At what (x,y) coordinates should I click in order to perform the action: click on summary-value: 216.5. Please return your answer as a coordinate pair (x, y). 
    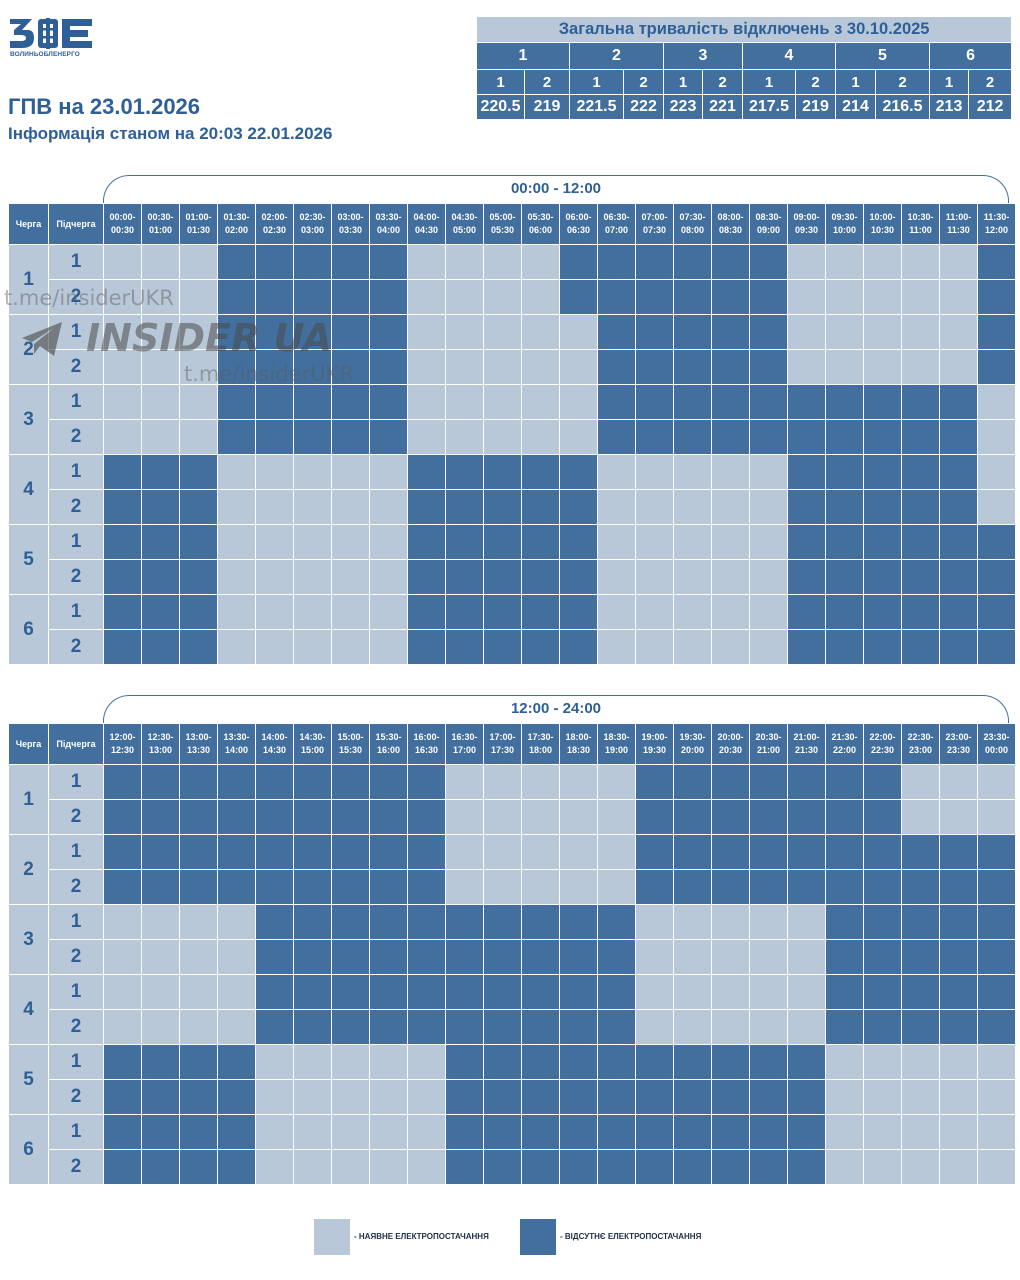
    Looking at the image, I should click on (902, 107).